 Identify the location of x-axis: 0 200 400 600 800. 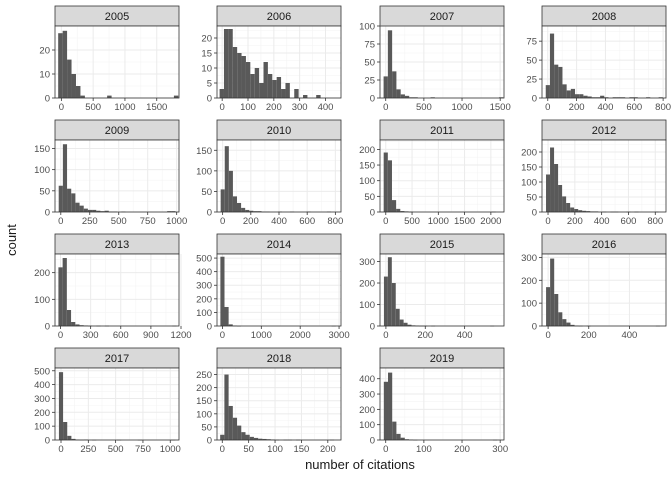
(604, 219).